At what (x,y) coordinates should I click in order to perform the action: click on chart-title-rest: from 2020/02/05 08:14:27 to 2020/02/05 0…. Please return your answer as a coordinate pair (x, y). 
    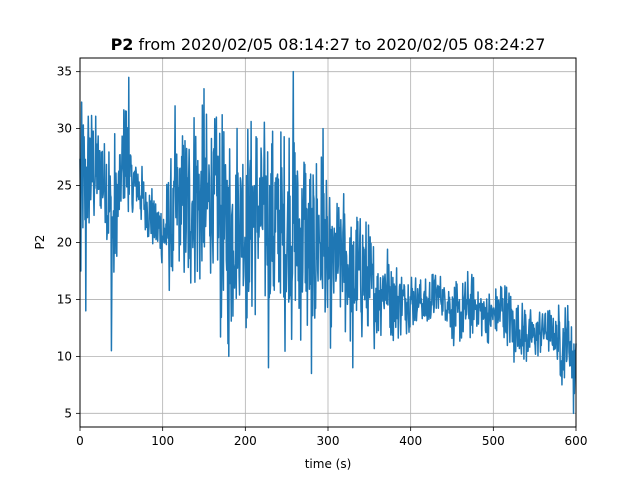
    Looking at the image, I should click on (339, 44).